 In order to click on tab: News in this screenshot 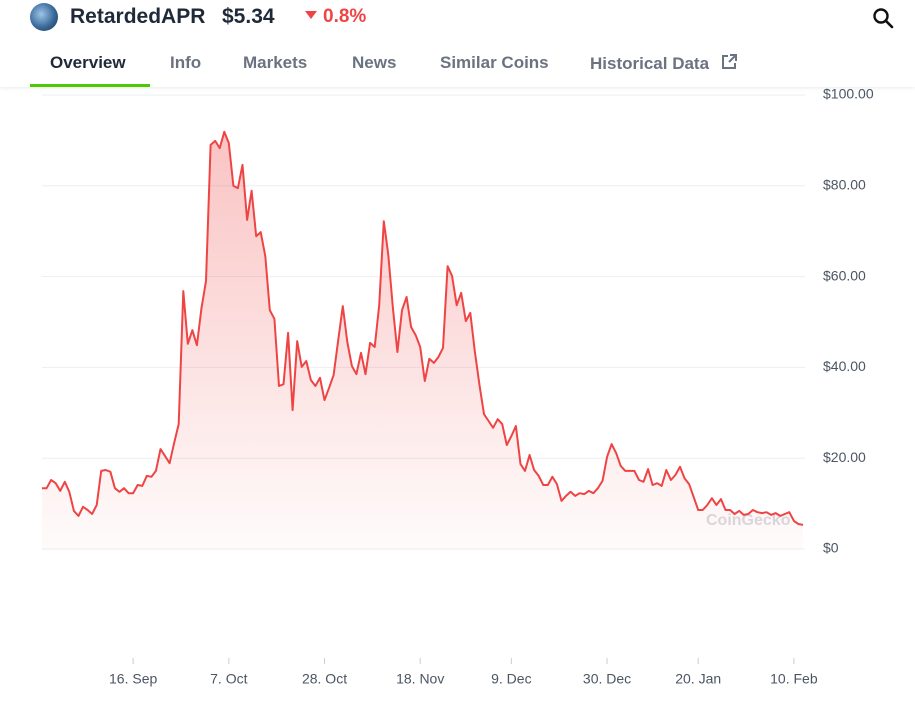, I will do `click(374, 62)`.